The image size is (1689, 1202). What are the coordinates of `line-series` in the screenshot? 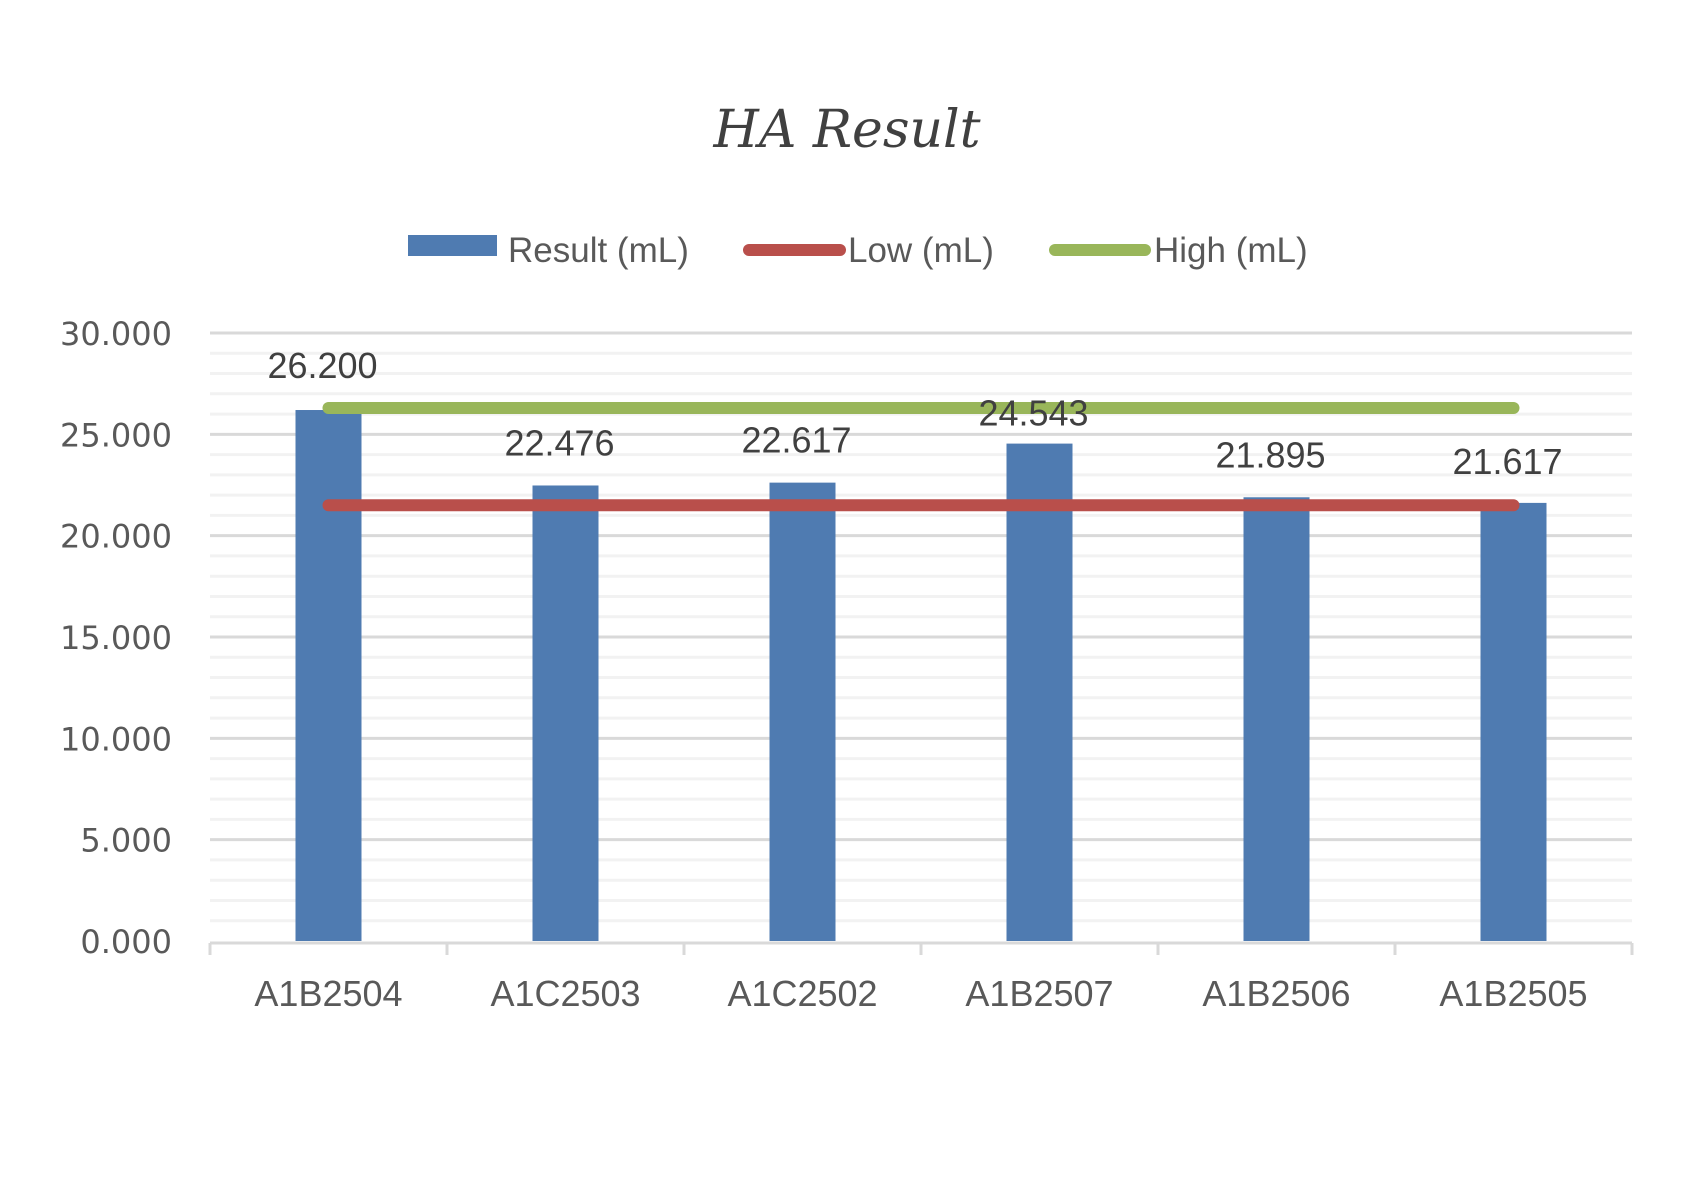 It's located at (921, 456).